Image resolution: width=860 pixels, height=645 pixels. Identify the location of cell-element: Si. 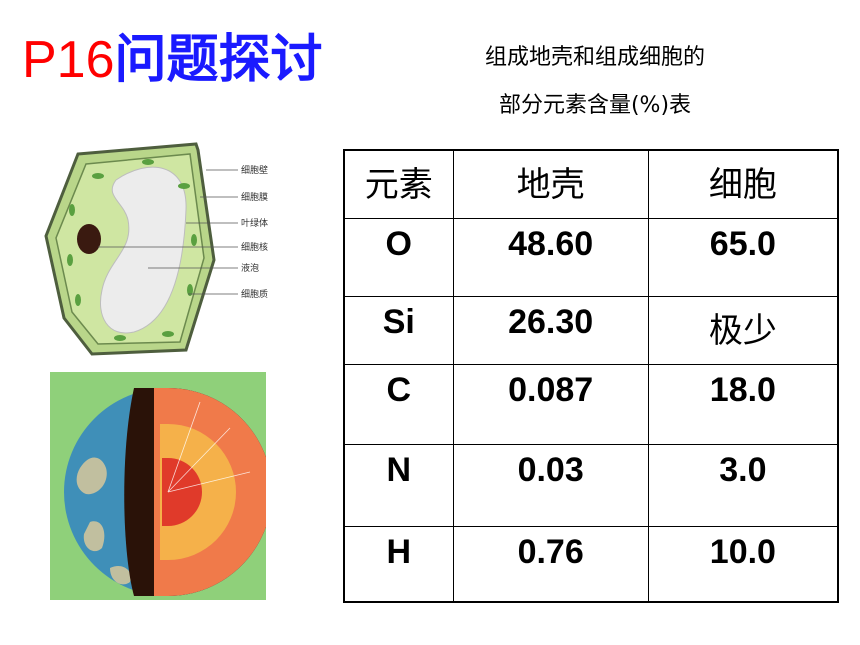
(398, 330).